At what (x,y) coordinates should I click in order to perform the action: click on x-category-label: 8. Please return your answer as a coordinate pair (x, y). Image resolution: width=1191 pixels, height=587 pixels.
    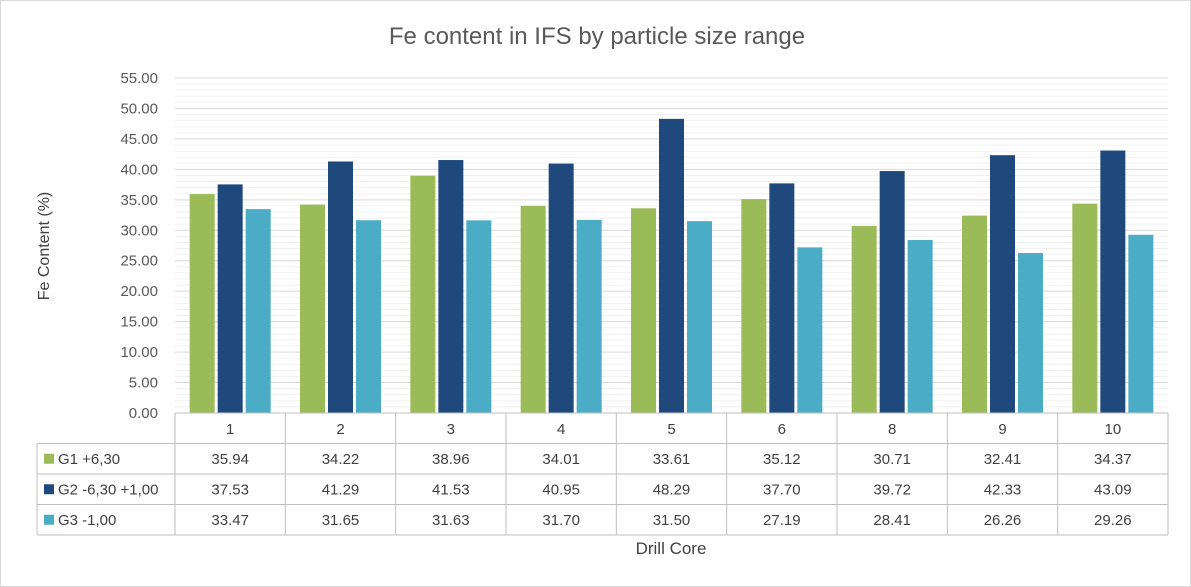
    Looking at the image, I should click on (892, 429).